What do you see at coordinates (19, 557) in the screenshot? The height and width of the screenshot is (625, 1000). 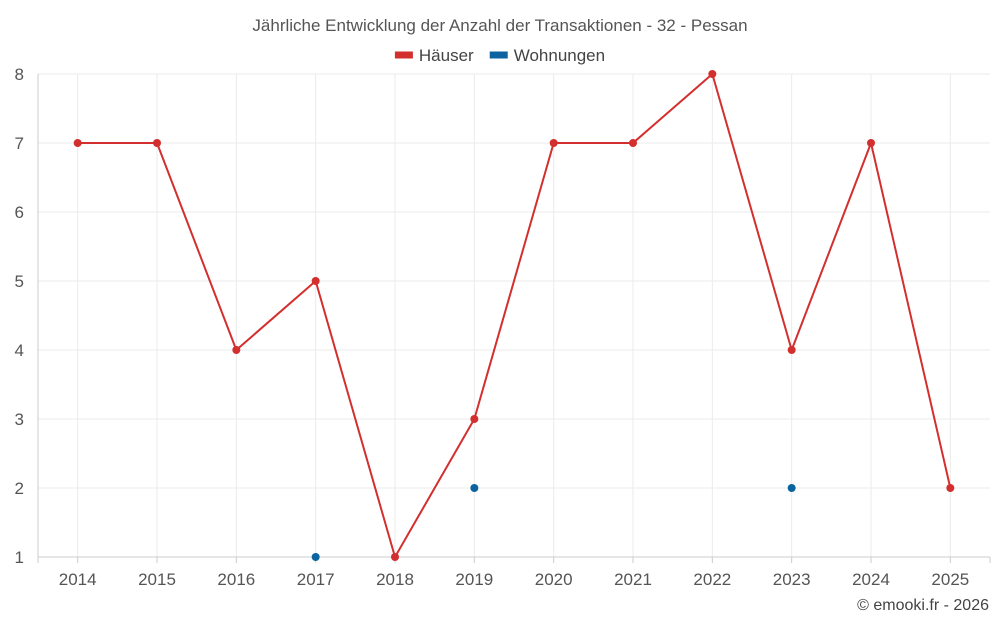 I see `y-tick-label: 1` at bounding box center [19, 557].